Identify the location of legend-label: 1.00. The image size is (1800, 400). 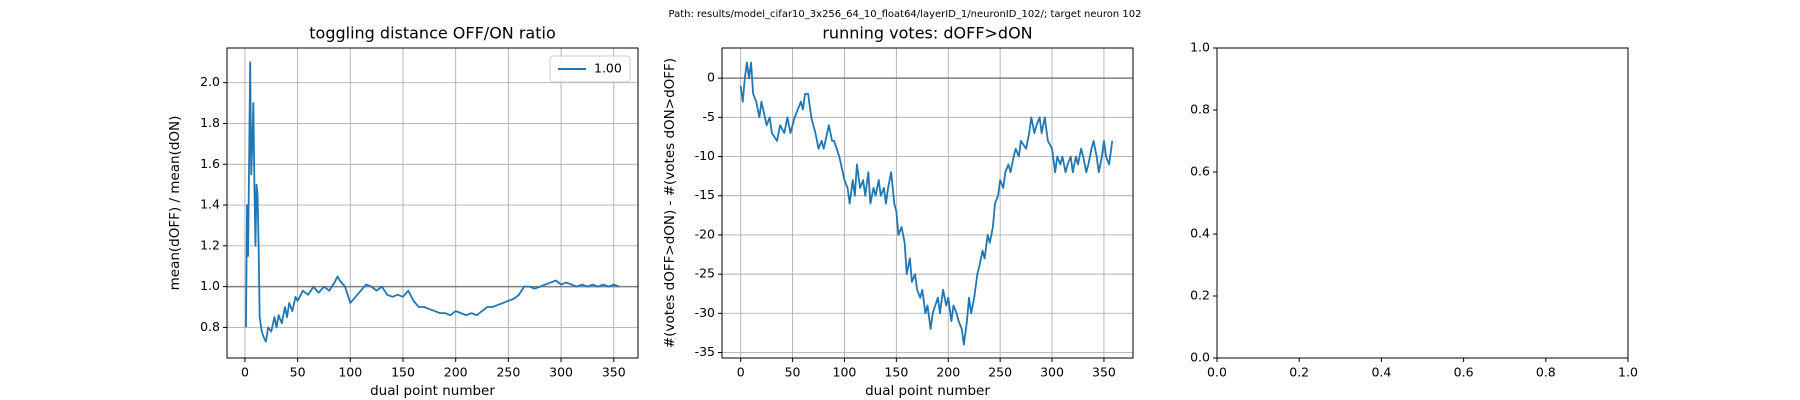
(608, 68).